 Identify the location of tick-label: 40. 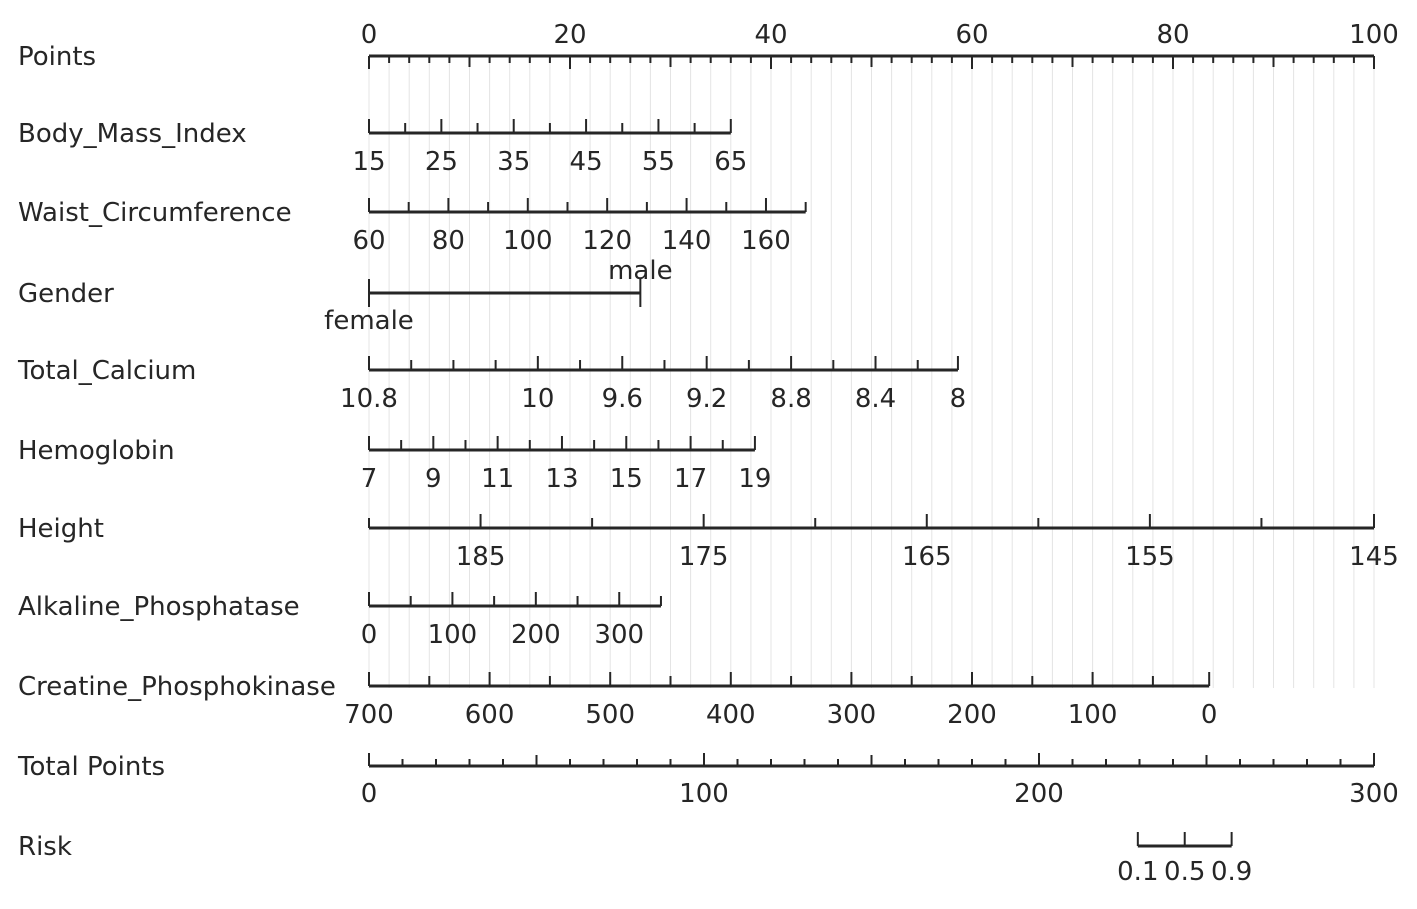
(770, 35).